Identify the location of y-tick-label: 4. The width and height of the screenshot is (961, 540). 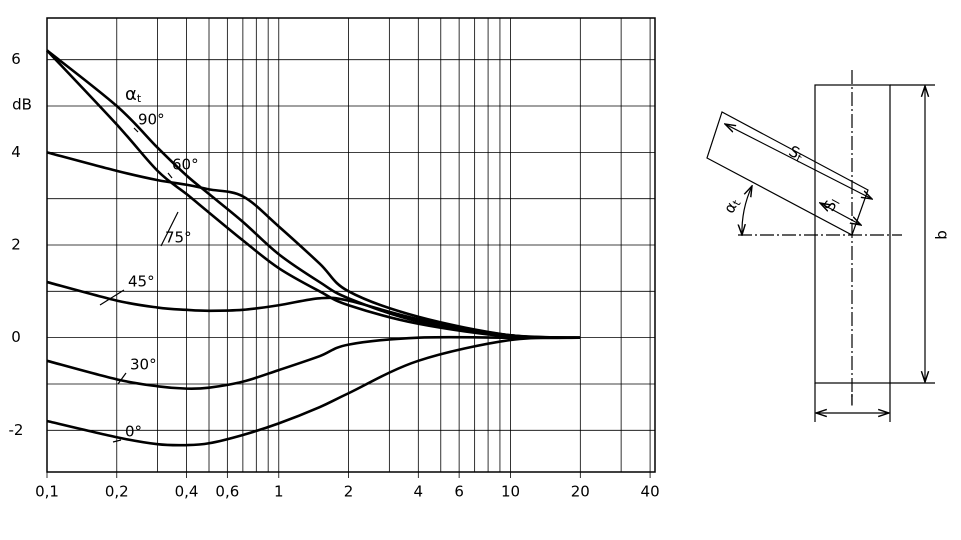
(16, 152).